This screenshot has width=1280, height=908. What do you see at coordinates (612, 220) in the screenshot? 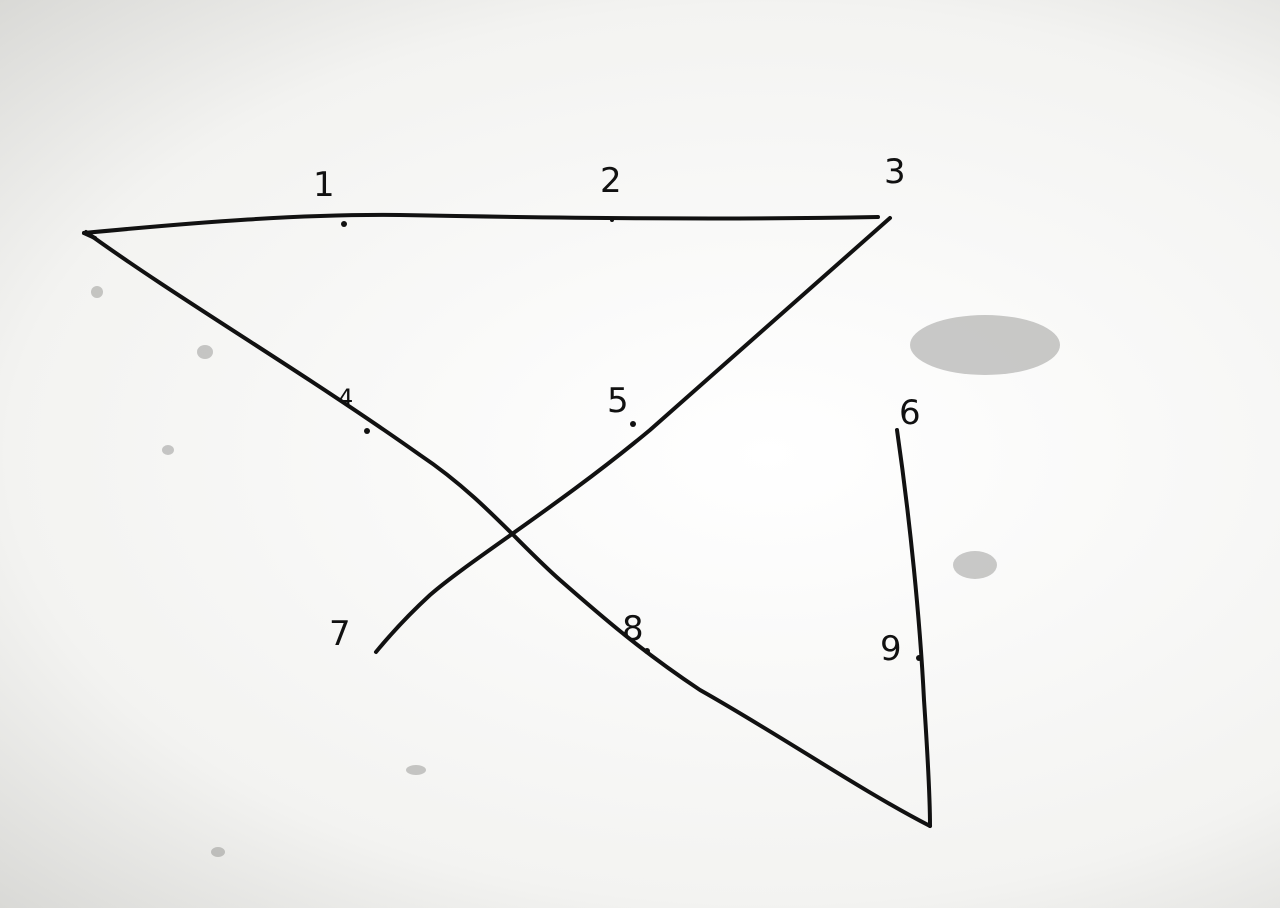
I see `point-2-dot` at bounding box center [612, 220].